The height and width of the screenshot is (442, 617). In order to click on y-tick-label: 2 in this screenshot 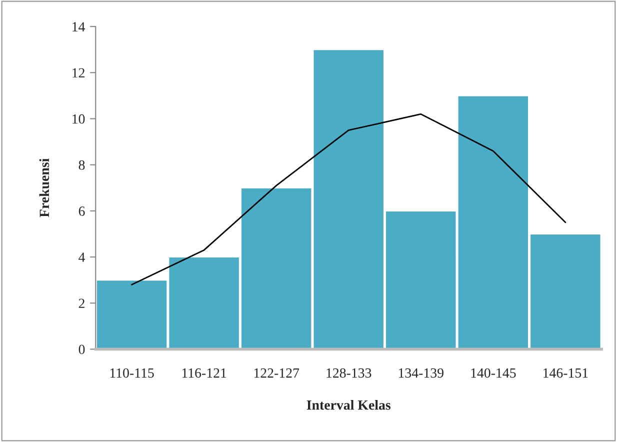, I will do `click(81, 303)`.